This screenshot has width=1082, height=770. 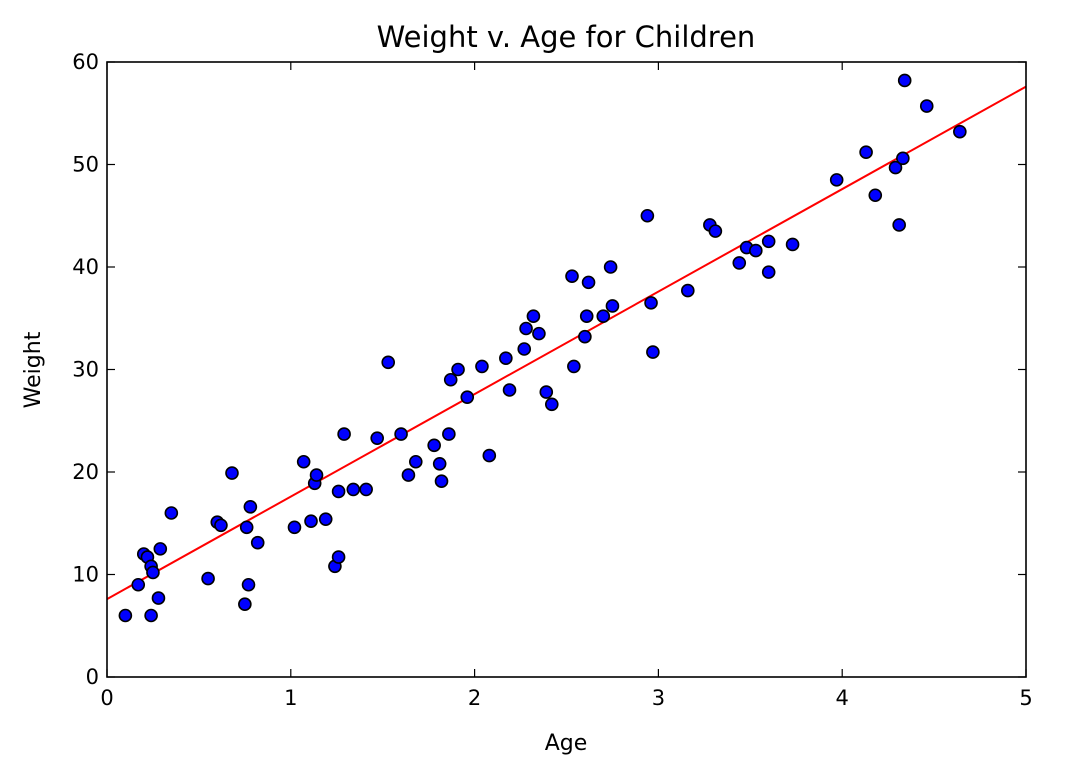 I want to click on y-tick-label: 20, so click(x=85, y=472).